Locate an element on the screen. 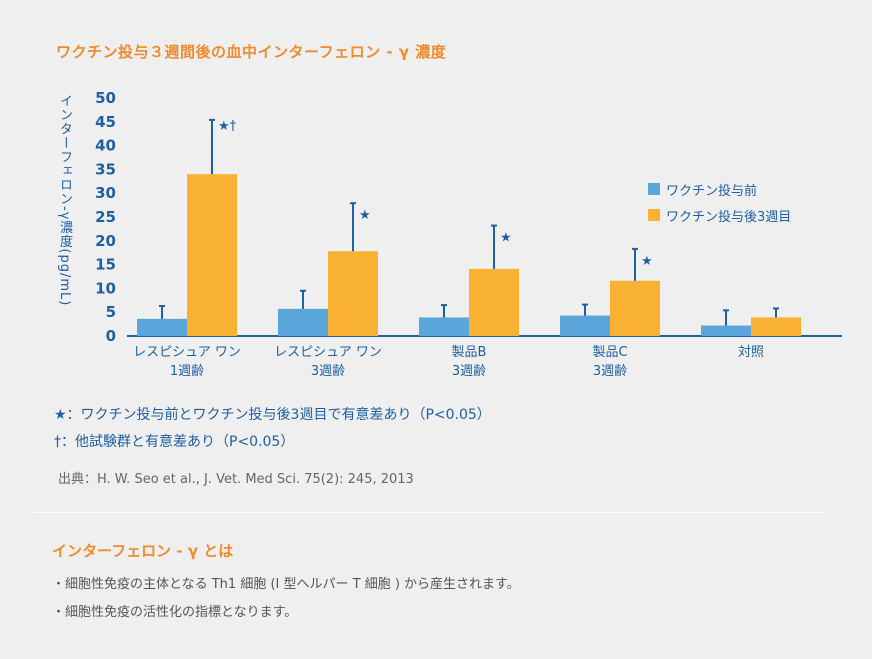 This screenshot has height=659, width=872. legend-label-after: ワクチン投与後3週目 is located at coordinates (729, 217).